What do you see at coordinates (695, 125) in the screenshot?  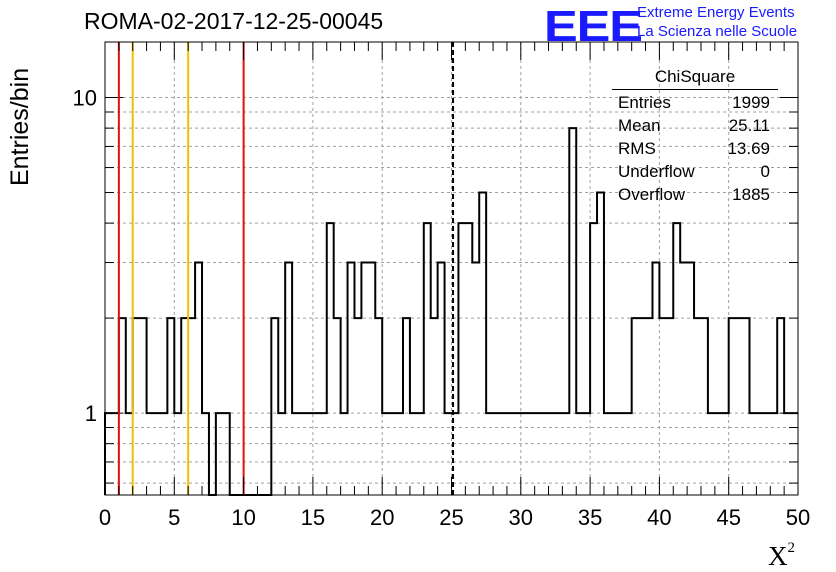 I see `stats-row-mean: Mean 25.11` at bounding box center [695, 125].